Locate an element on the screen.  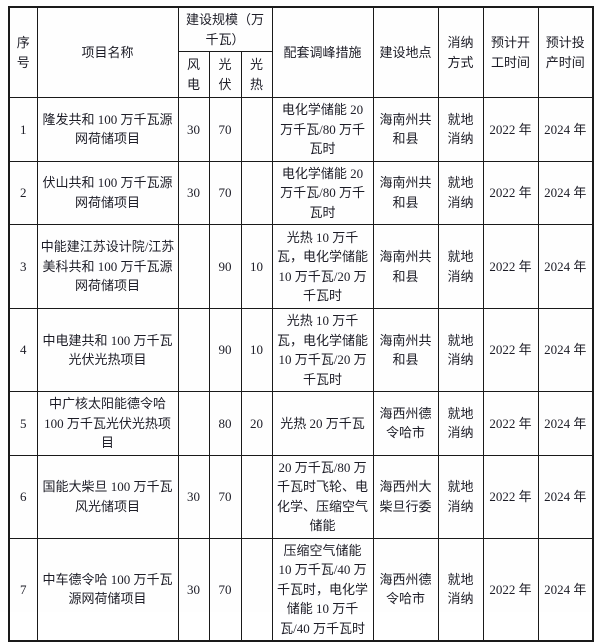
col-header-index: 序号 is located at coordinates (23, 52).